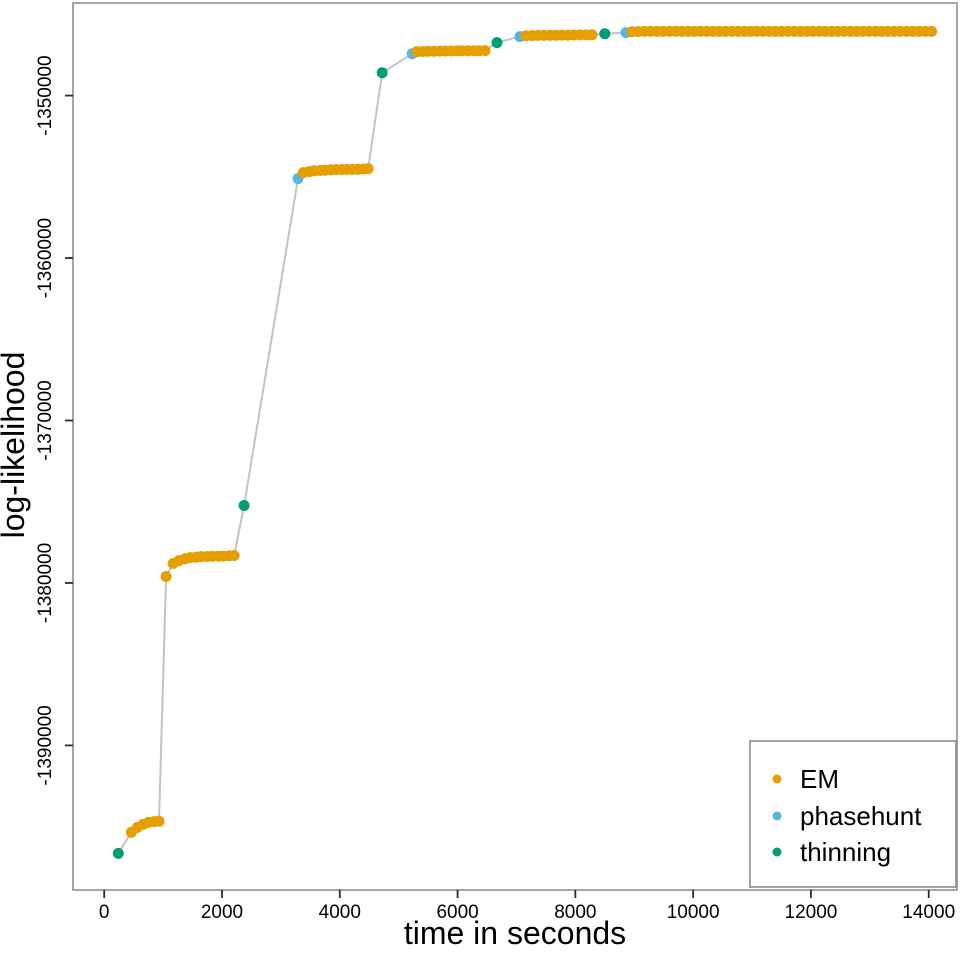 This screenshot has width=960, height=960. I want to click on x-tick-label: 12000, so click(811, 912).